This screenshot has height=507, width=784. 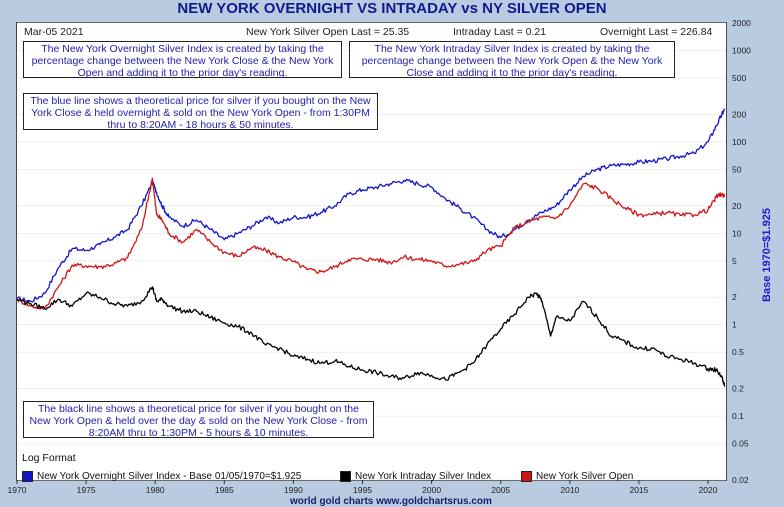 I want to click on y-tick-label: 0.05, so click(x=740, y=444).